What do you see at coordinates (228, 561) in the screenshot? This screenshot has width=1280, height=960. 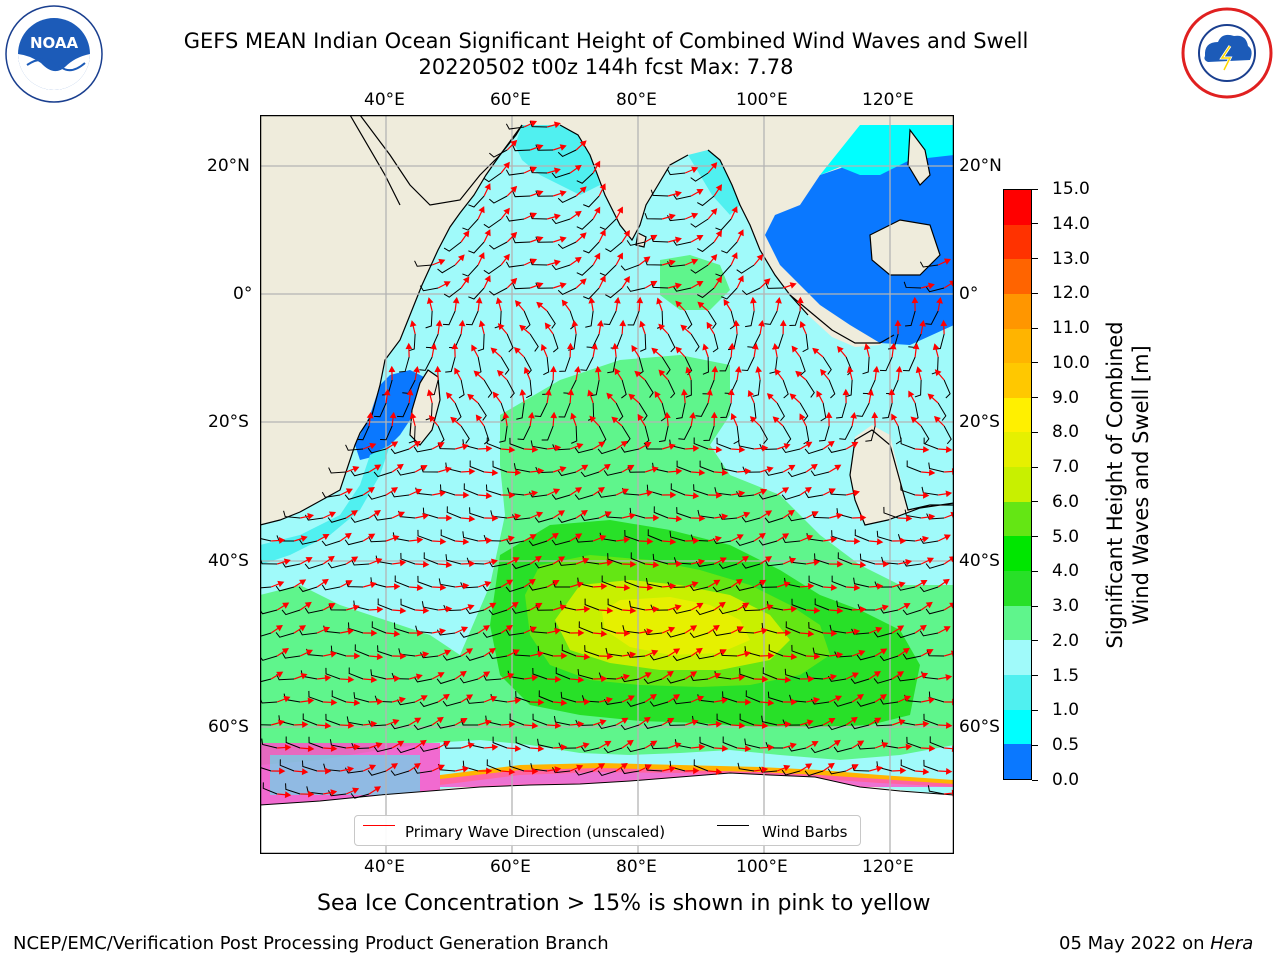 I see `lat-tick-left-40s: 40°S` at bounding box center [228, 561].